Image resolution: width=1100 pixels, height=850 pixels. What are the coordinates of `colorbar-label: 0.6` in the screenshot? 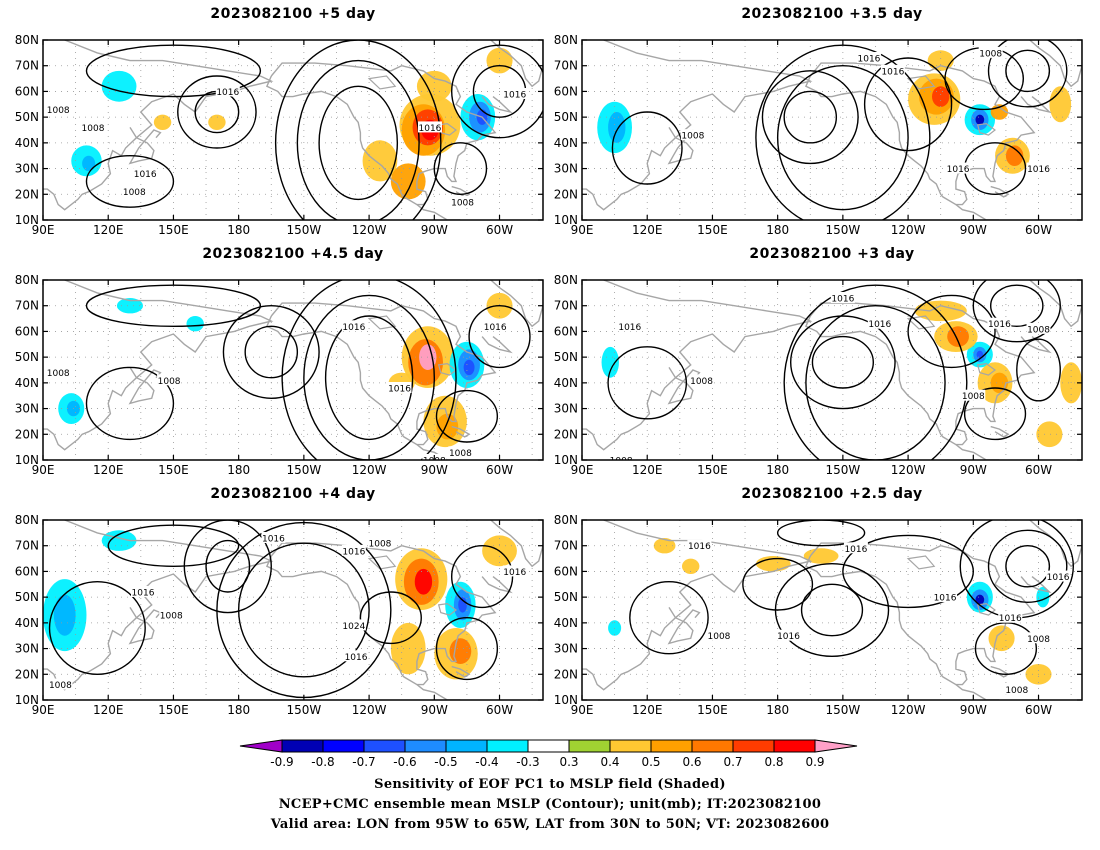 It's located at (691, 762).